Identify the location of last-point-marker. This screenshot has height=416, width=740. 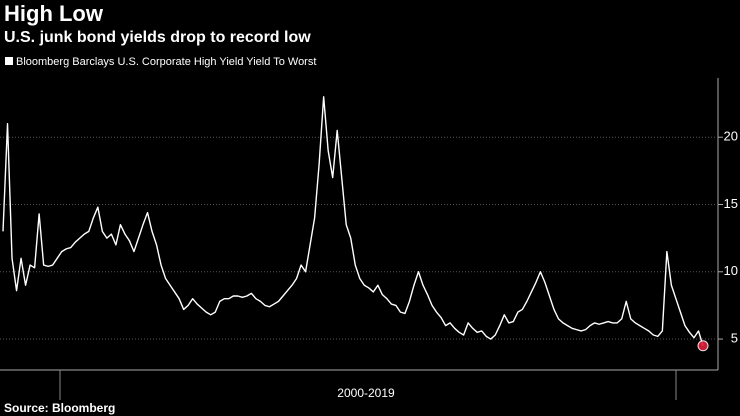
(703, 346).